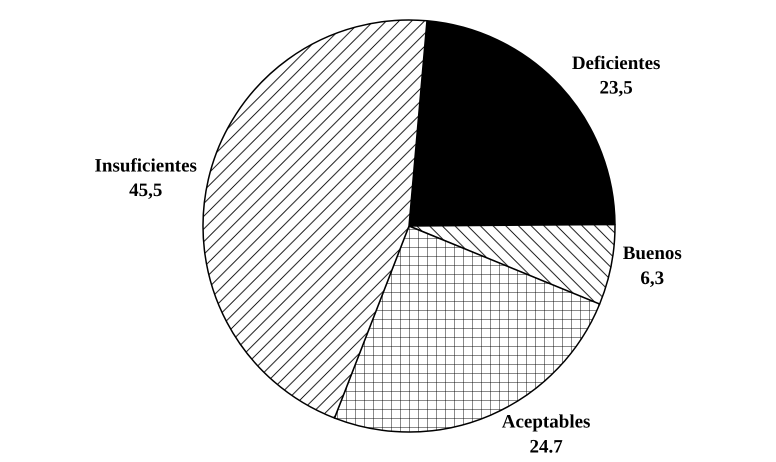  Describe the element at coordinates (616, 63) in the screenshot. I see `slice-label: Deficientes` at that location.